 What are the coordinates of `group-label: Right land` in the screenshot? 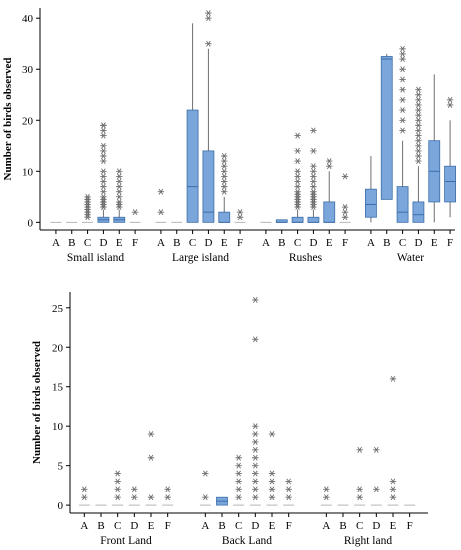 It's located at (368, 541).